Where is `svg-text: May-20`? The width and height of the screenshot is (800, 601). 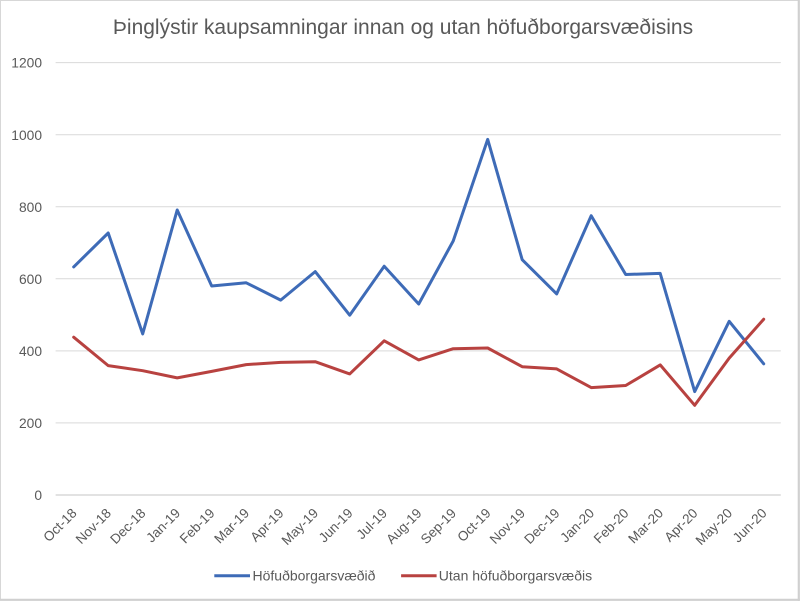 svg-text: May-20 is located at coordinates (714, 527).